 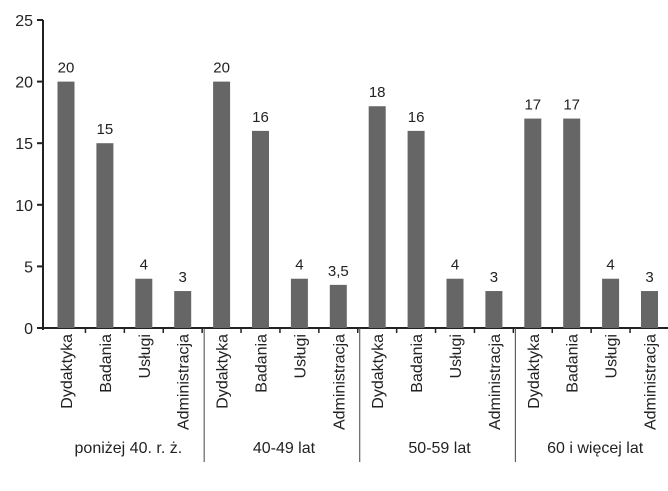 What do you see at coordinates (595, 448) in the screenshot?
I see `group-label: 60 i więcej lat` at bounding box center [595, 448].